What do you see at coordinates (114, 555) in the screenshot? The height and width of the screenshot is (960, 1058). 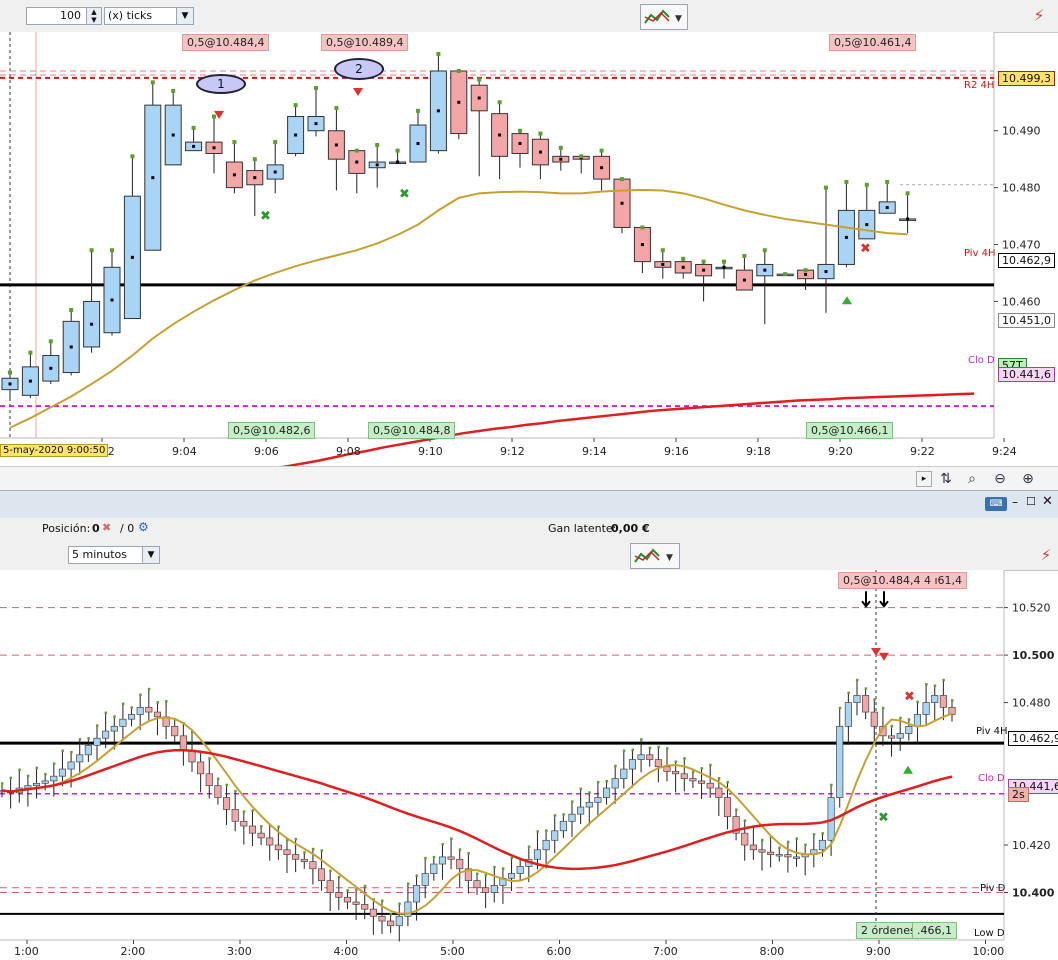 I see `interval-select: 5 minutos ▼` at bounding box center [114, 555].